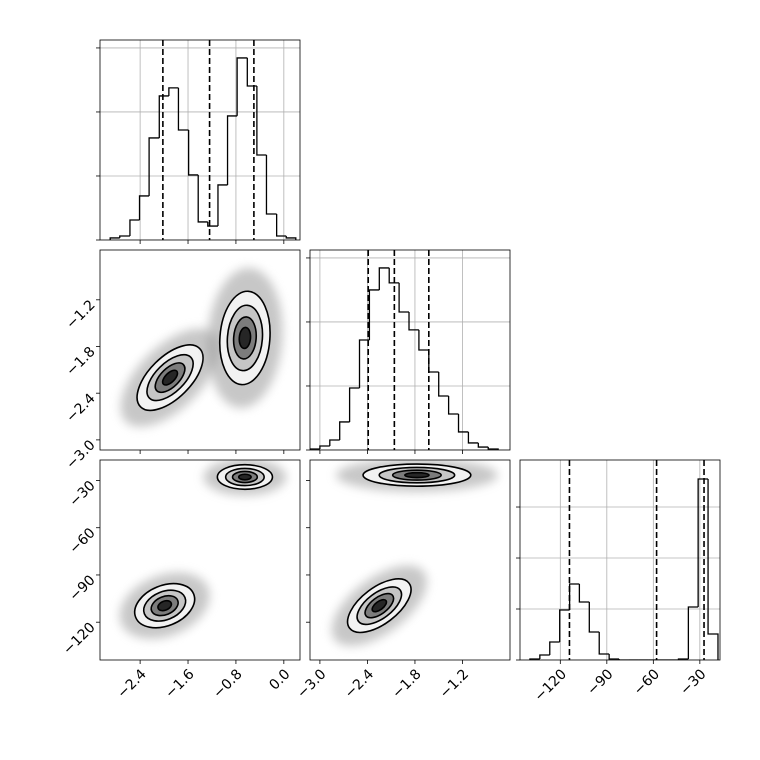  What do you see at coordinates (311, 683) in the screenshot?
I see `x-tick-label: −3.0` at bounding box center [311, 683].